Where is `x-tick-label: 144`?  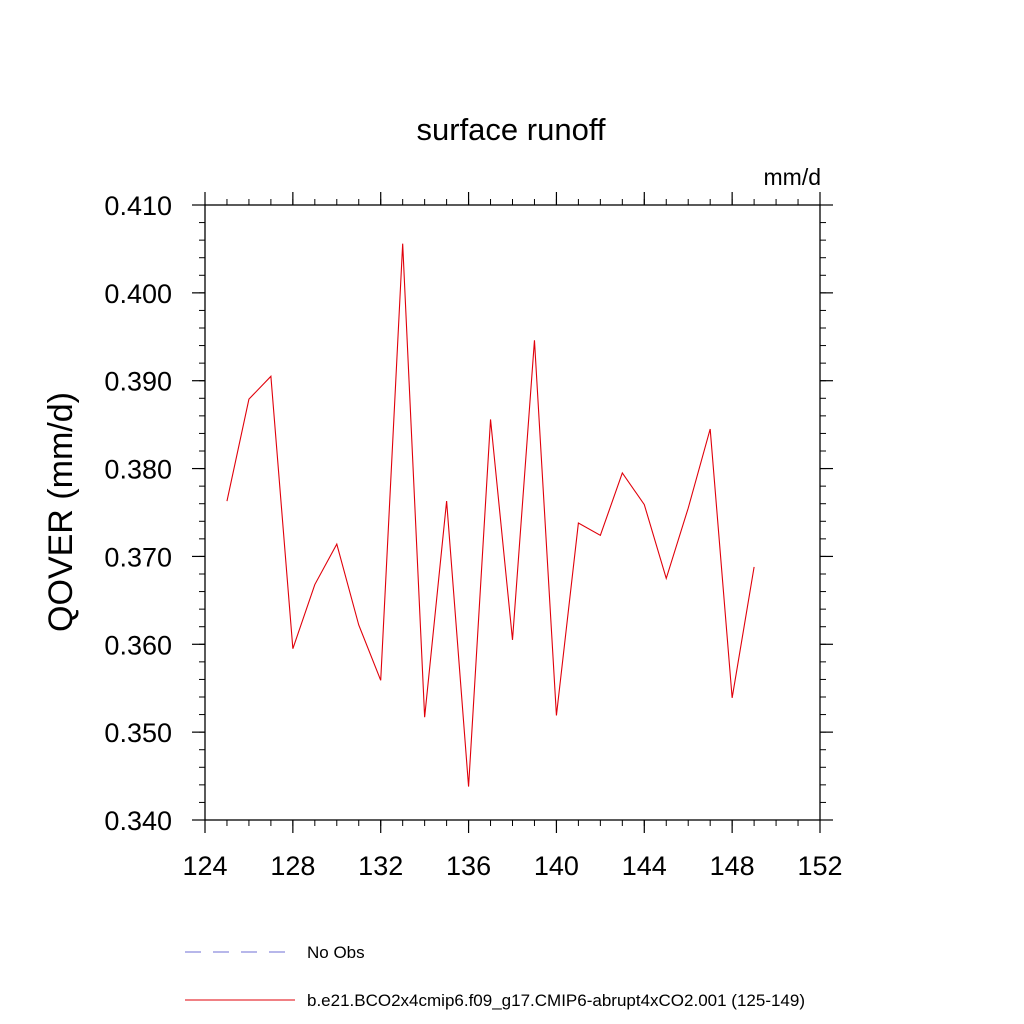 x-tick-label: 144 is located at coordinates (644, 866).